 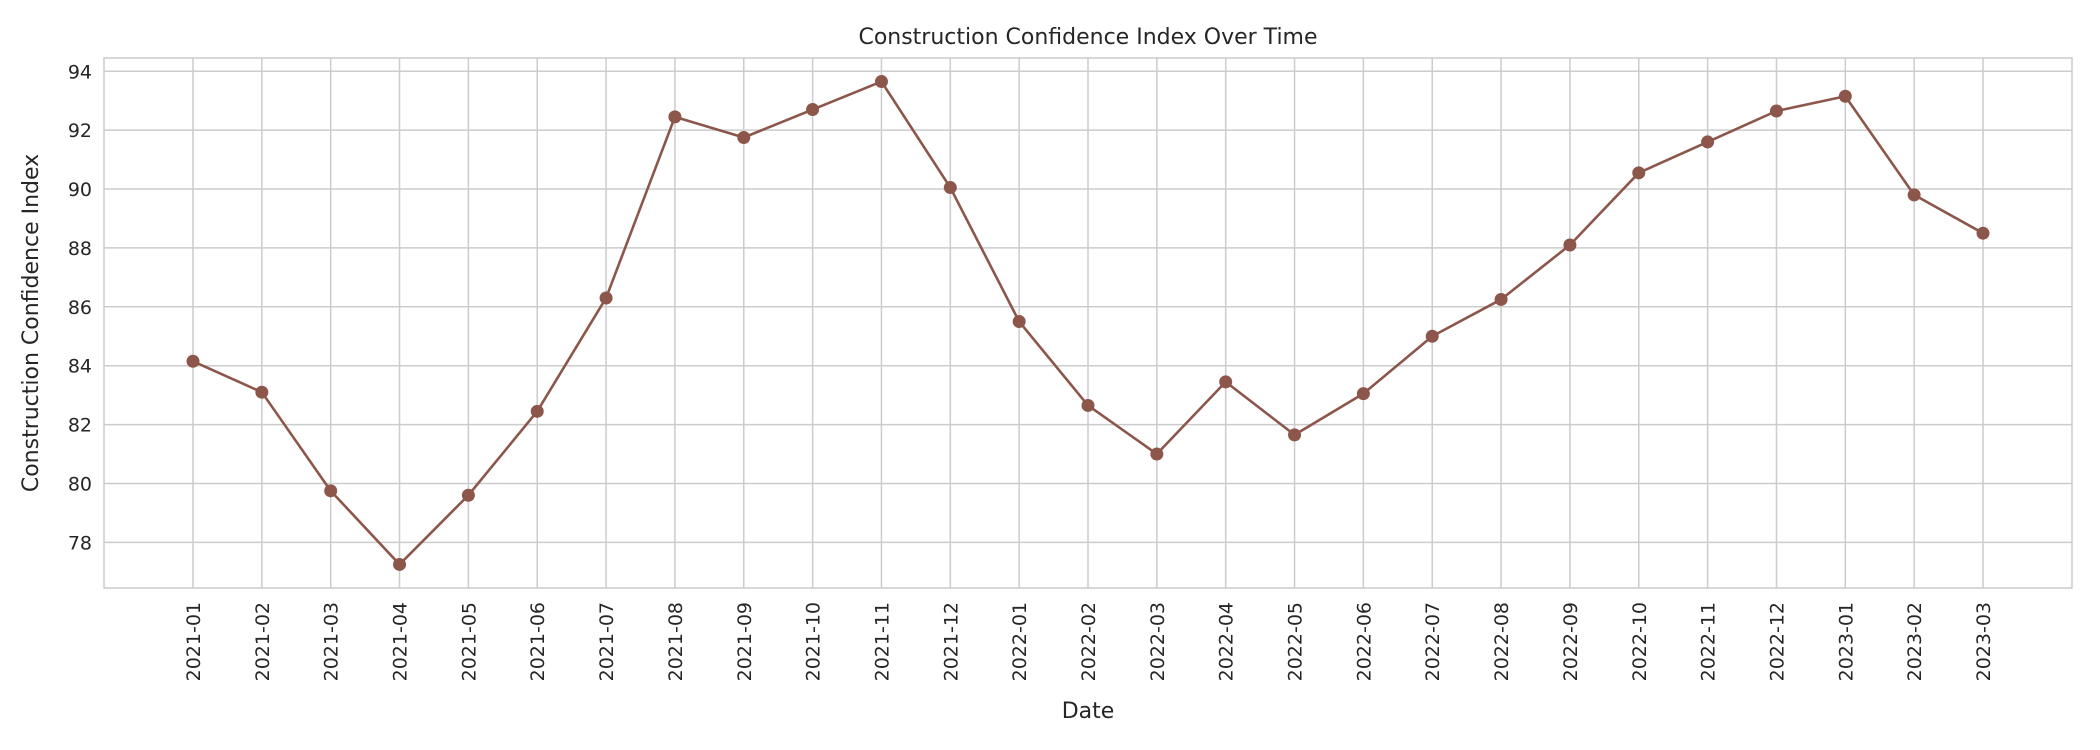 What do you see at coordinates (80, 367) in the screenshot?
I see `y-tick-label: 84` at bounding box center [80, 367].